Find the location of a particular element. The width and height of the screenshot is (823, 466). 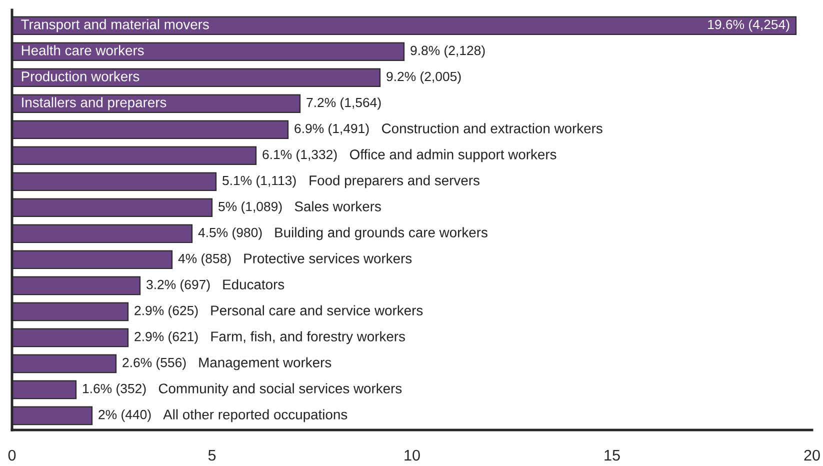

data-label: 2.9% (621) is located at coordinates (166, 338).